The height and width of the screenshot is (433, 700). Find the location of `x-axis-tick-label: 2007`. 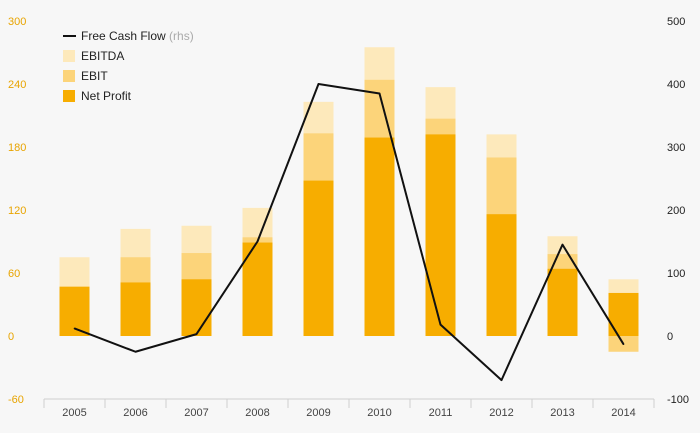

x-axis-tick-label: 2007 is located at coordinates (196, 413).